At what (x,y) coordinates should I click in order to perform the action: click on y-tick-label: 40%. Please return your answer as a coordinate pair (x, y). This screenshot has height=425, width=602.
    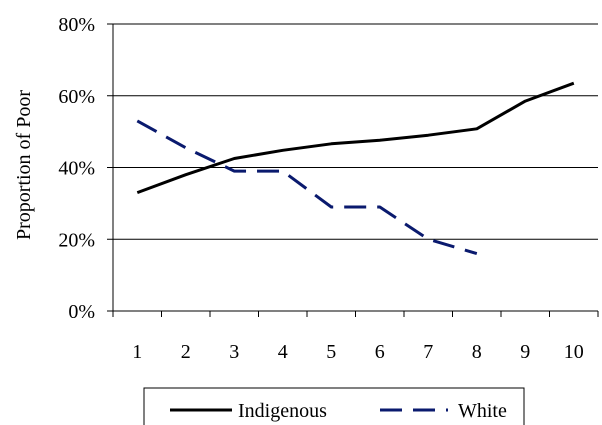
    Looking at the image, I should click on (76, 169).